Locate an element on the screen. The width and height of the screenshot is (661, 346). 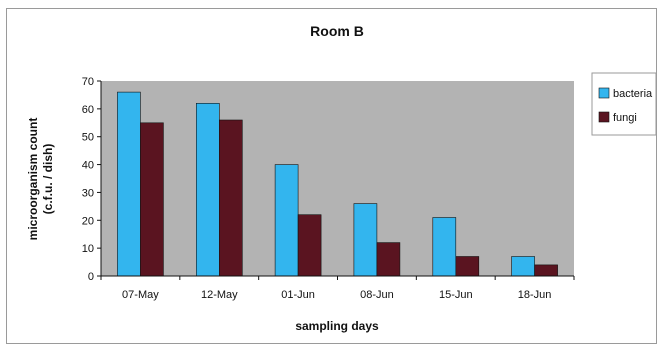
y-tick-labels: 0 10 20 30 40 50 60 70 is located at coordinates (88, 179).